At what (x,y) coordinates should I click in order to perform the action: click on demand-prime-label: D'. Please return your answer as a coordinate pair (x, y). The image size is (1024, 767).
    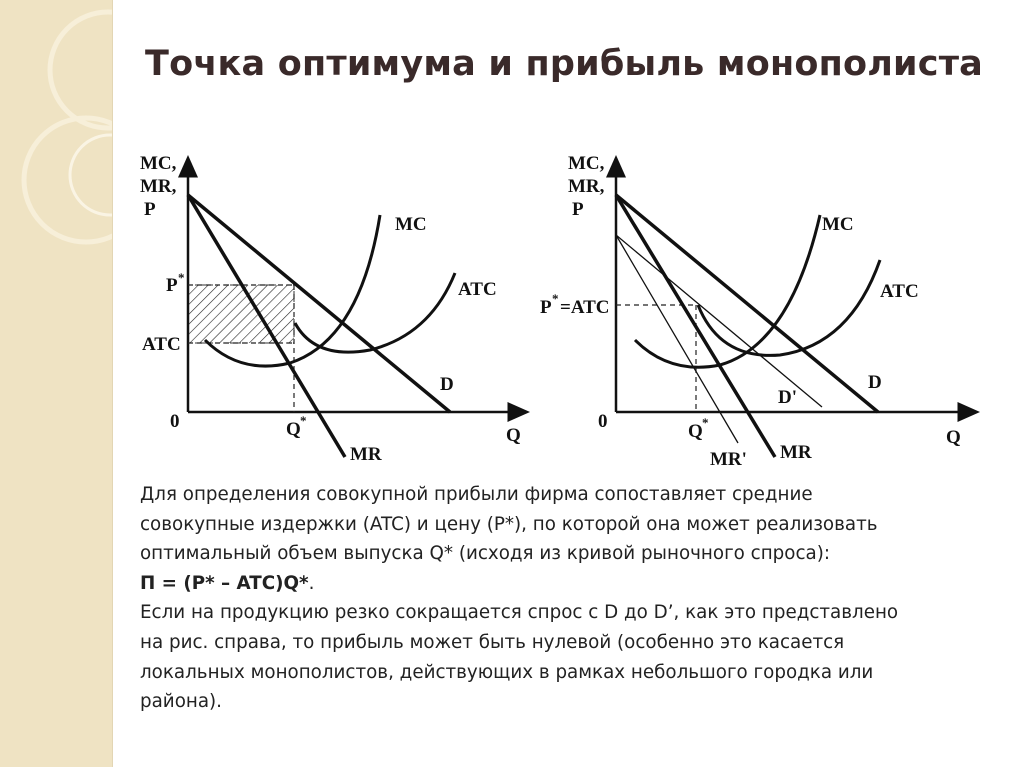
    Looking at the image, I should click on (787, 397).